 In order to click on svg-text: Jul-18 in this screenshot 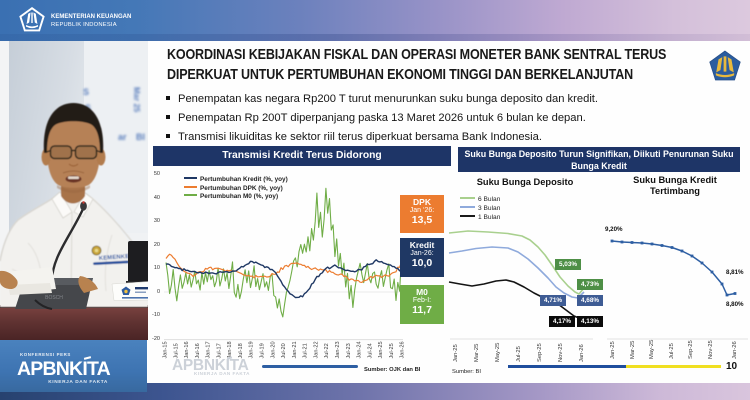, I will do `click(241, 350)`.